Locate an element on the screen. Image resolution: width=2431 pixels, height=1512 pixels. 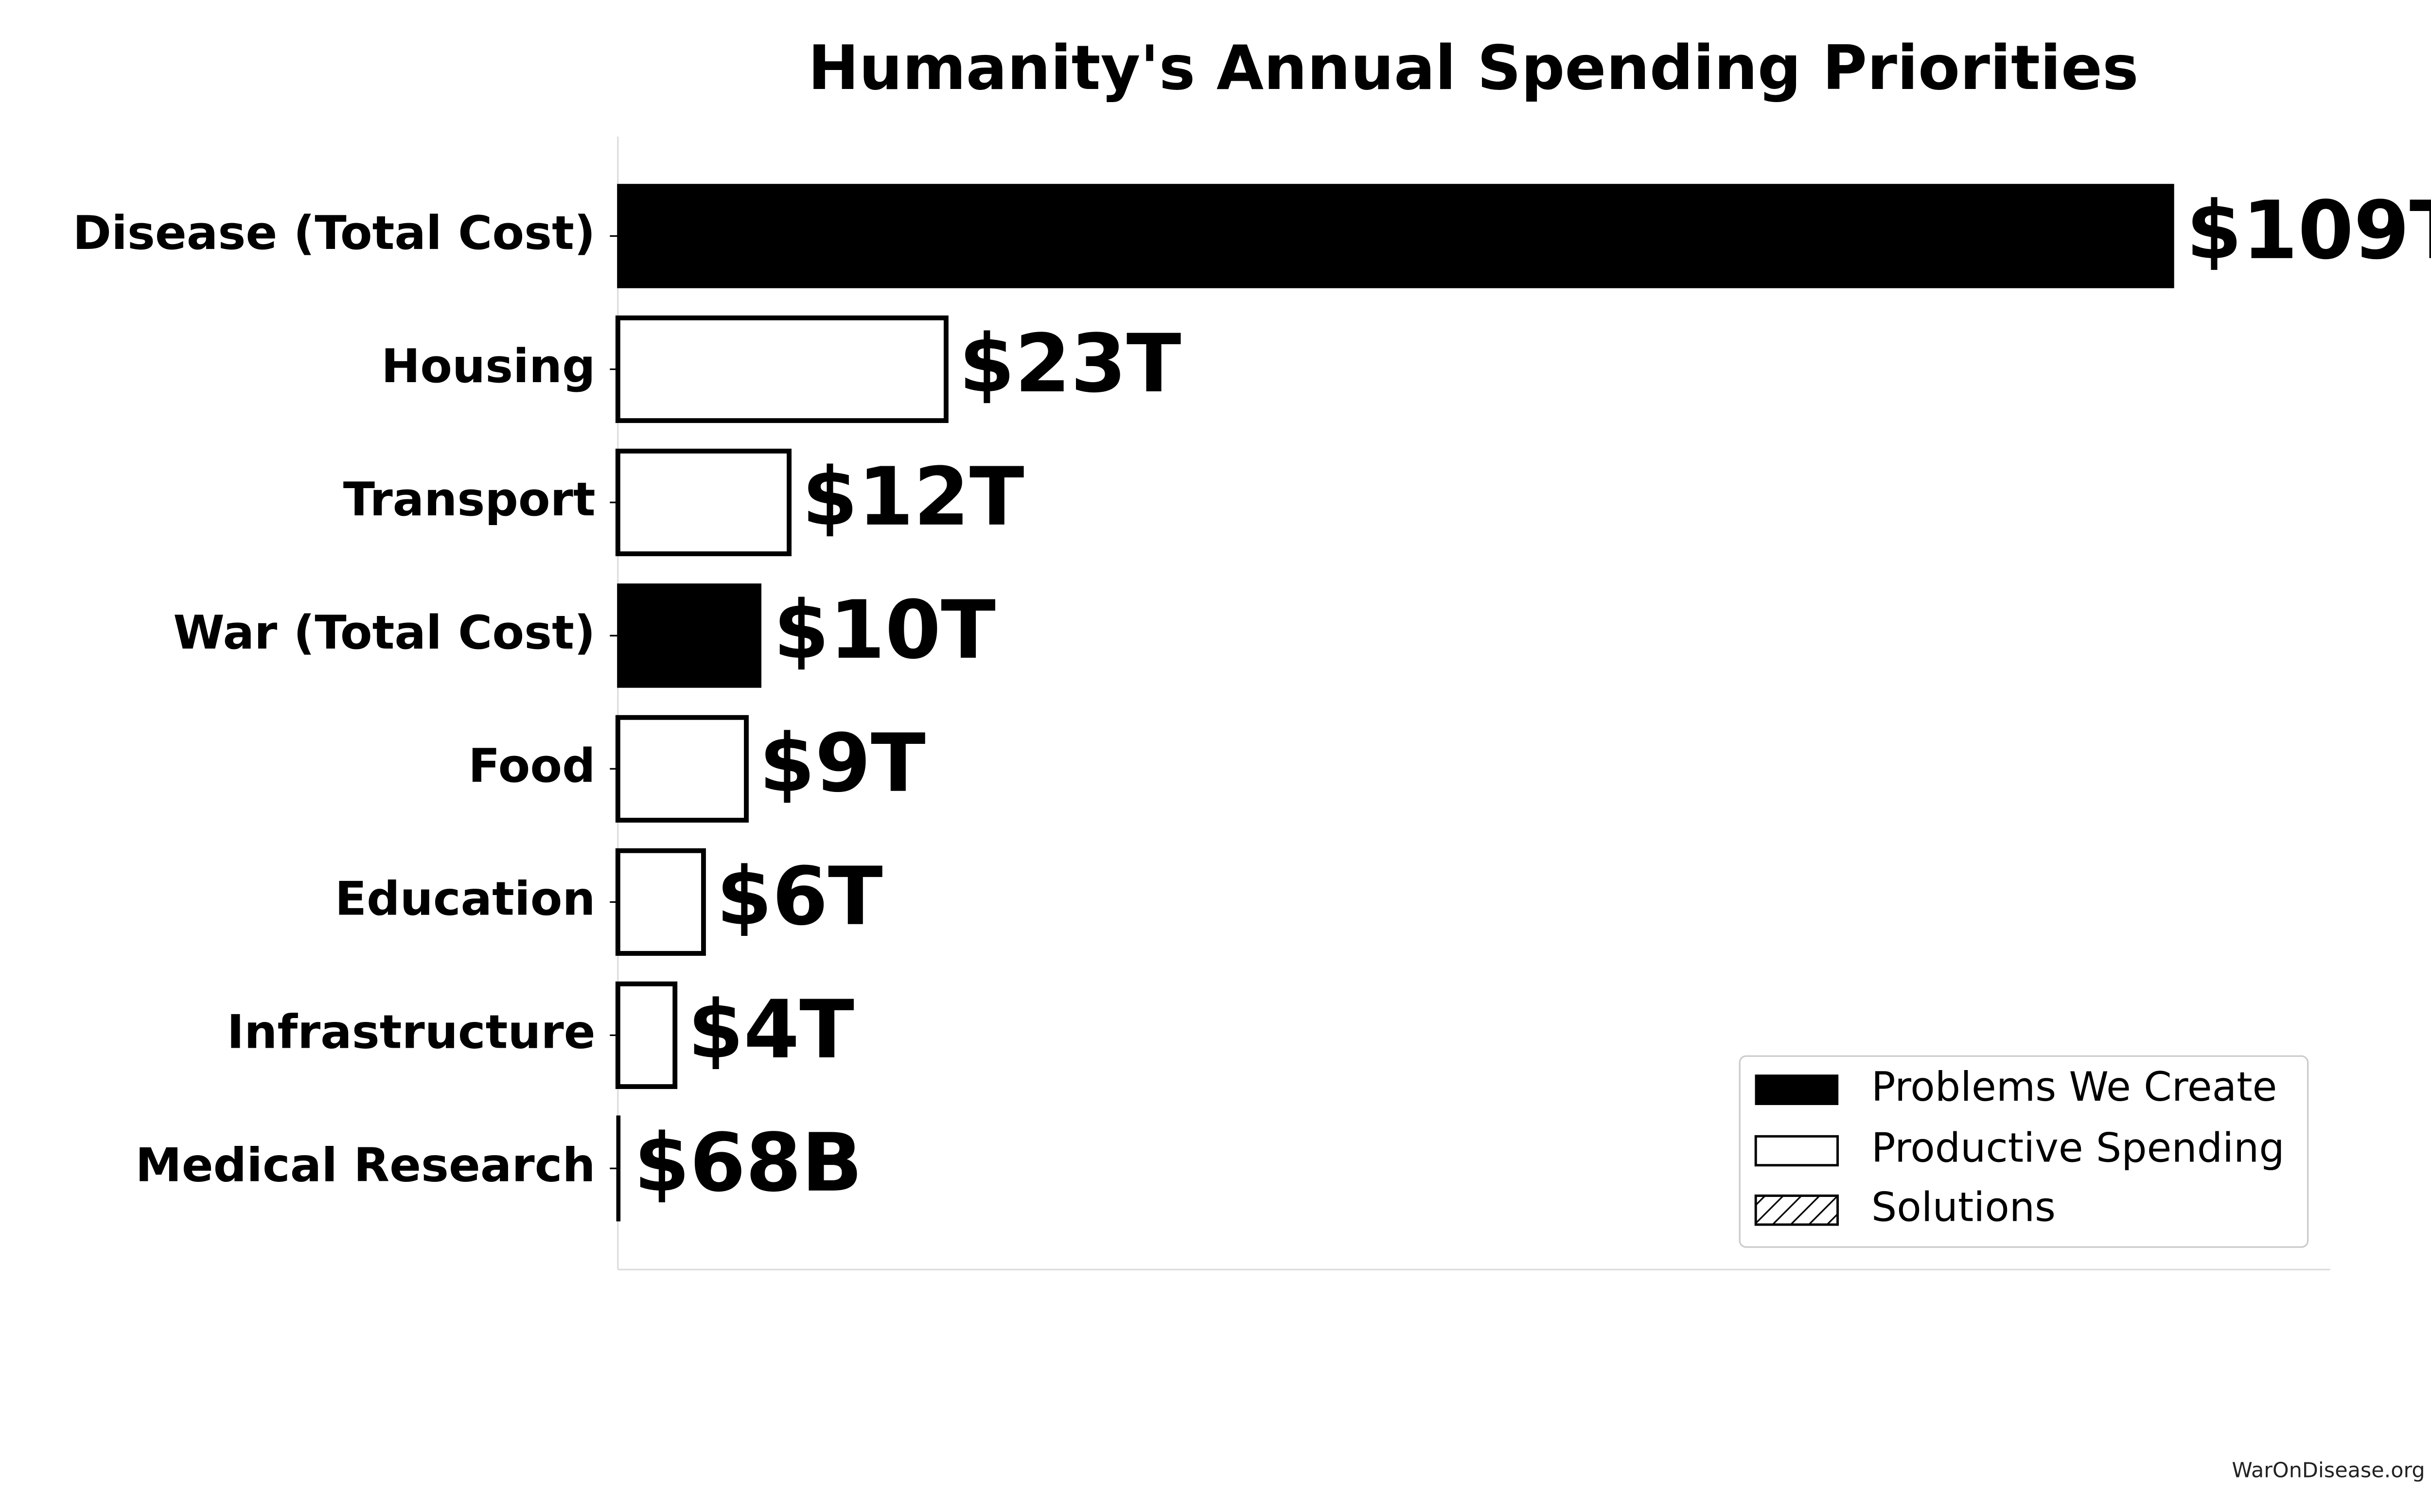
value-label: $6T is located at coordinates (799, 896).